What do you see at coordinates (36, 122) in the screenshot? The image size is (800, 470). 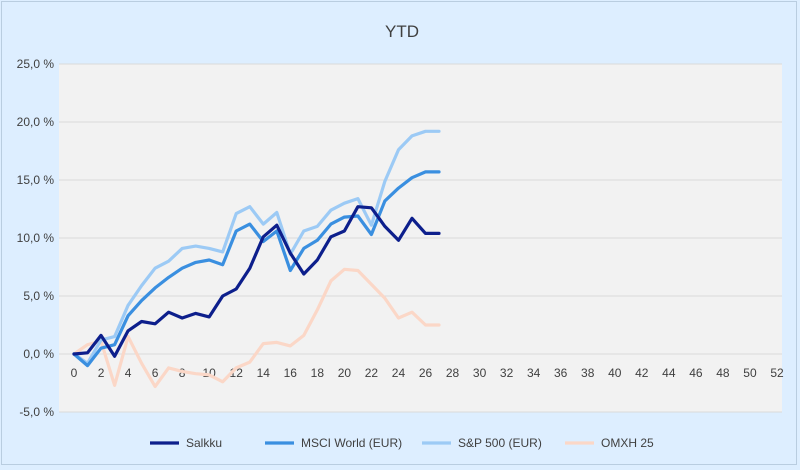 I see `y-tick-label: 20,0 %` at bounding box center [36, 122].